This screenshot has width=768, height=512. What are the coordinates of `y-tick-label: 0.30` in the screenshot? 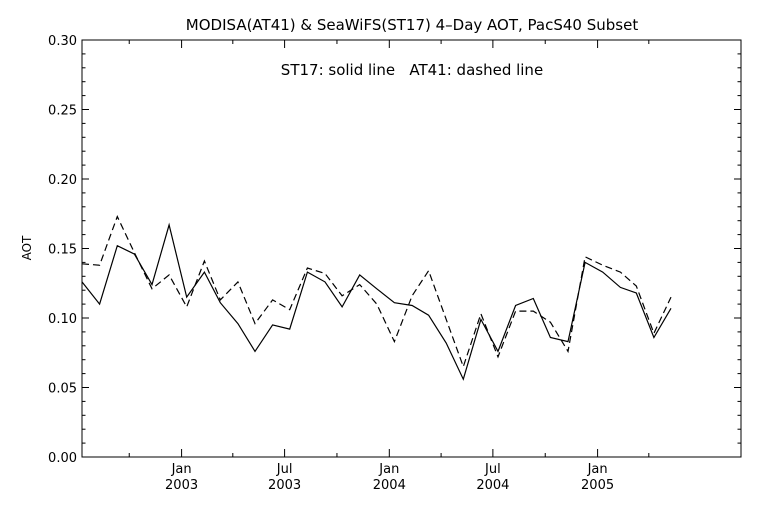 It's located at (62, 41).